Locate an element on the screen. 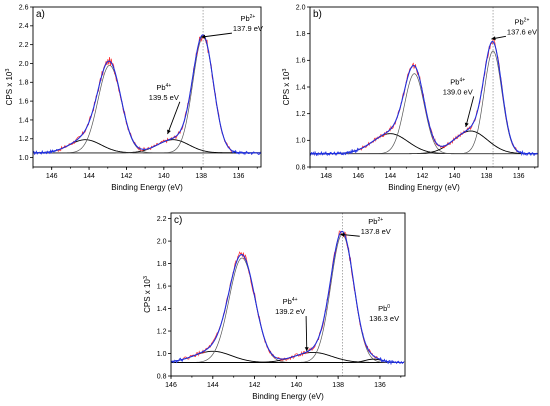 The image size is (550, 406). annotation-energy: 137.8 eV is located at coordinates (376, 231).